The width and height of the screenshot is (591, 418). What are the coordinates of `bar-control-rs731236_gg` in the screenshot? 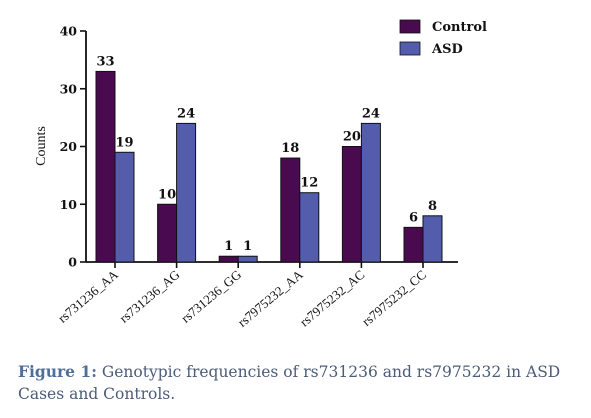 It's located at (228, 259).